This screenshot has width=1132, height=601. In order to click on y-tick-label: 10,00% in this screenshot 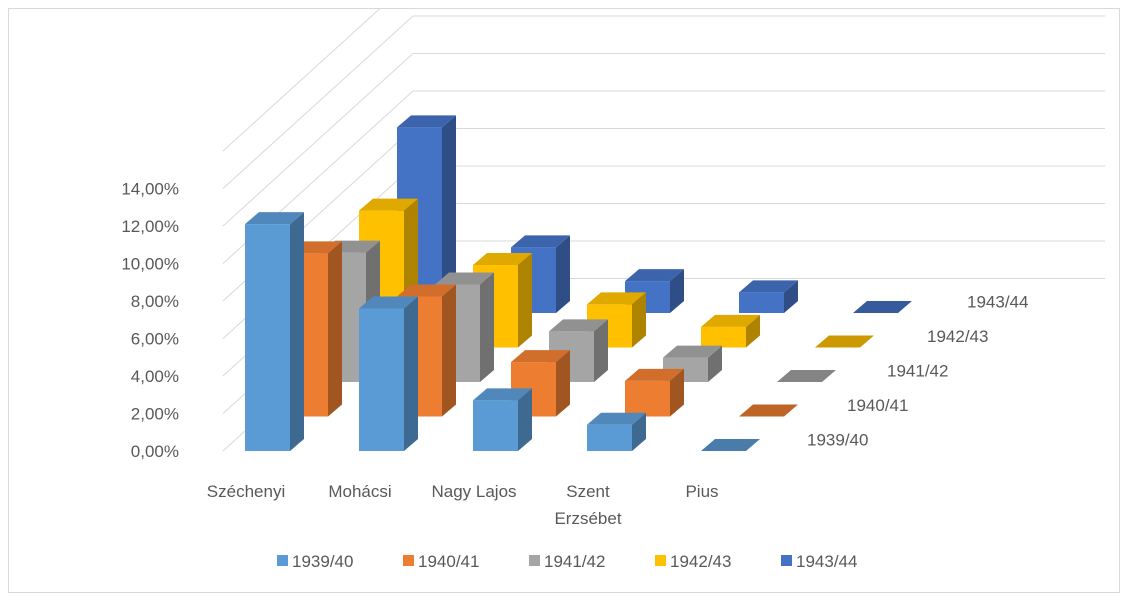, I will do `click(150, 264)`.